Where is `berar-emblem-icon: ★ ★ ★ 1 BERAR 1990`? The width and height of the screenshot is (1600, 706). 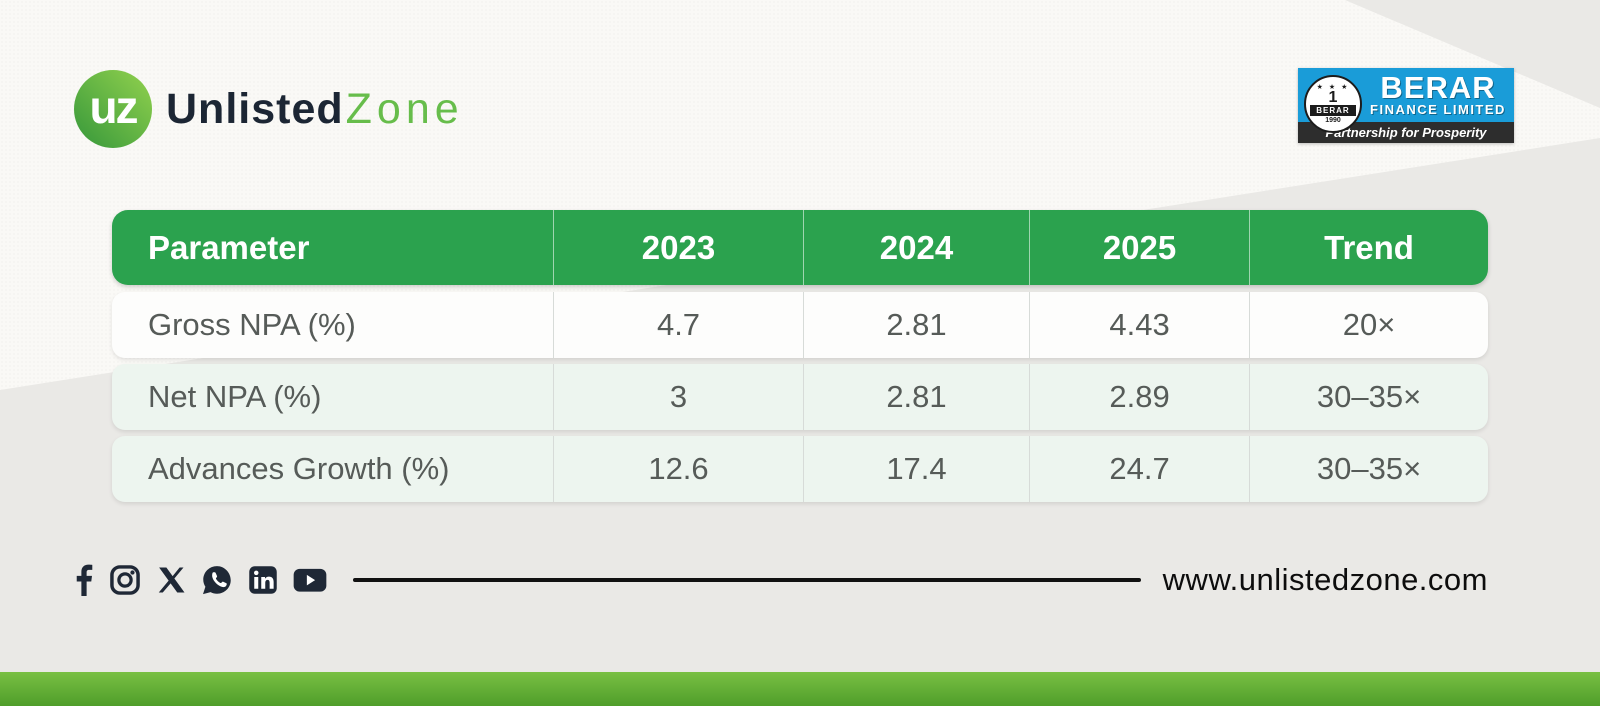 berar-emblem-icon: ★ ★ ★ 1 BERAR 1990 is located at coordinates (1333, 104).